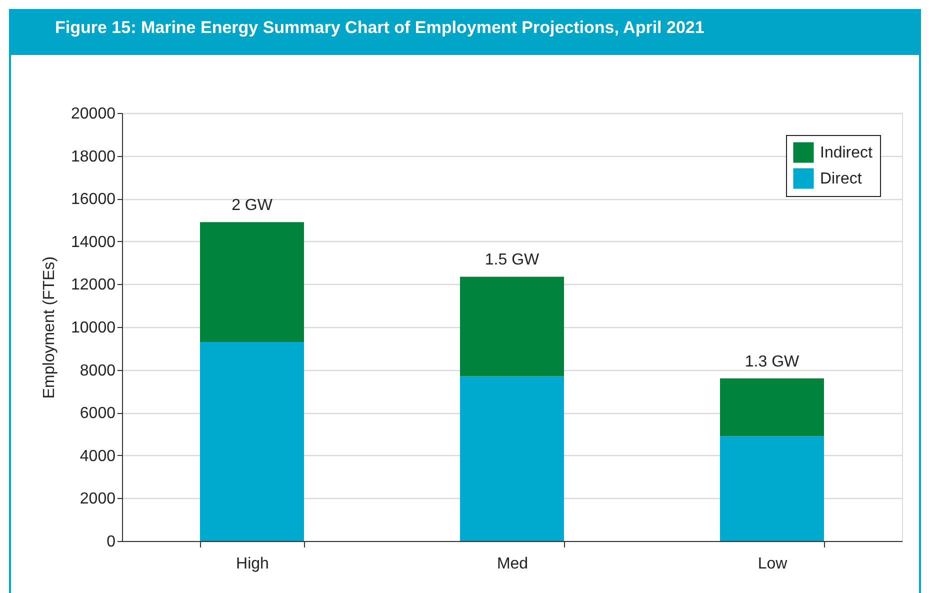 This screenshot has width=930, height=593. Describe the element at coordinates (841, 179) in the screenshot. I see `legend-label: Direct` at that location.